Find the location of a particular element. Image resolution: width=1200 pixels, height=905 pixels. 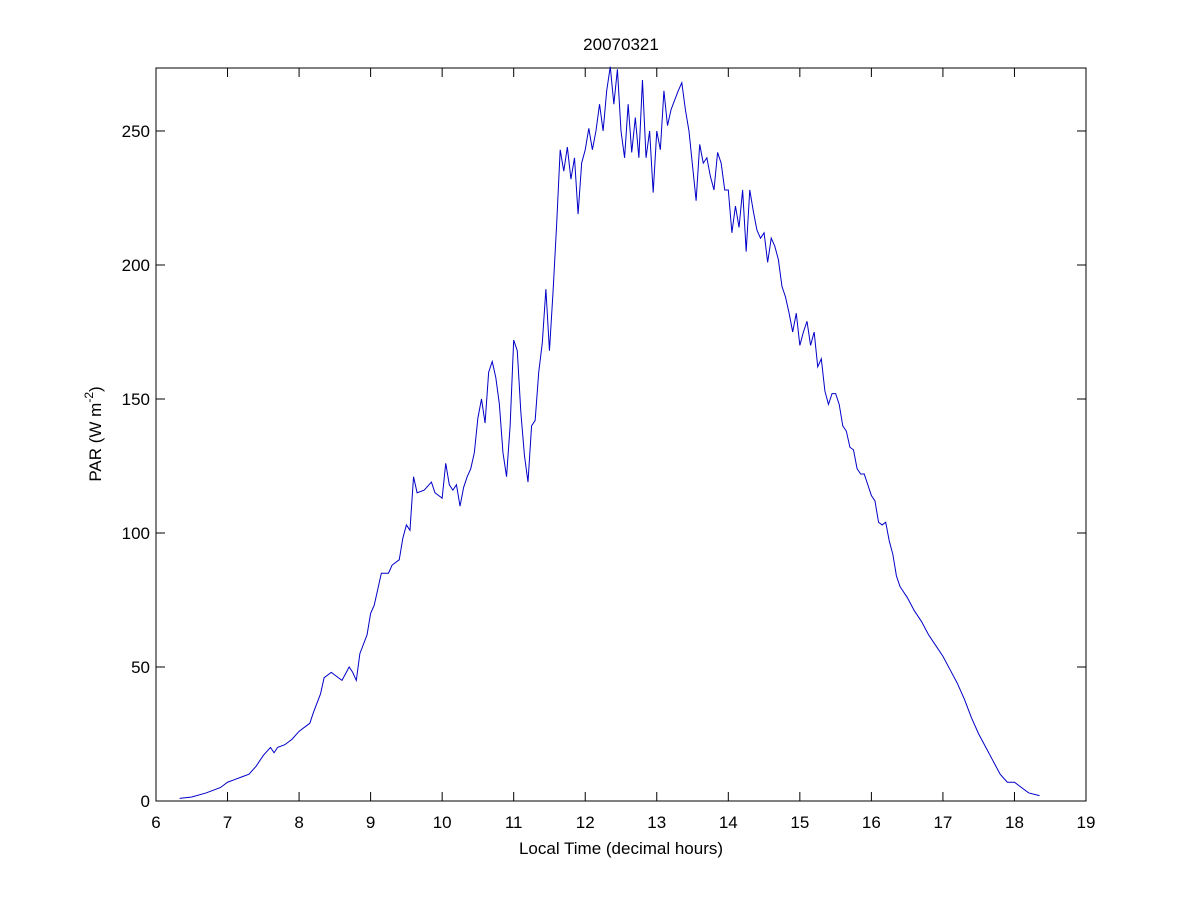

x-tick-label: 9 is located at coordinates (370, 822).